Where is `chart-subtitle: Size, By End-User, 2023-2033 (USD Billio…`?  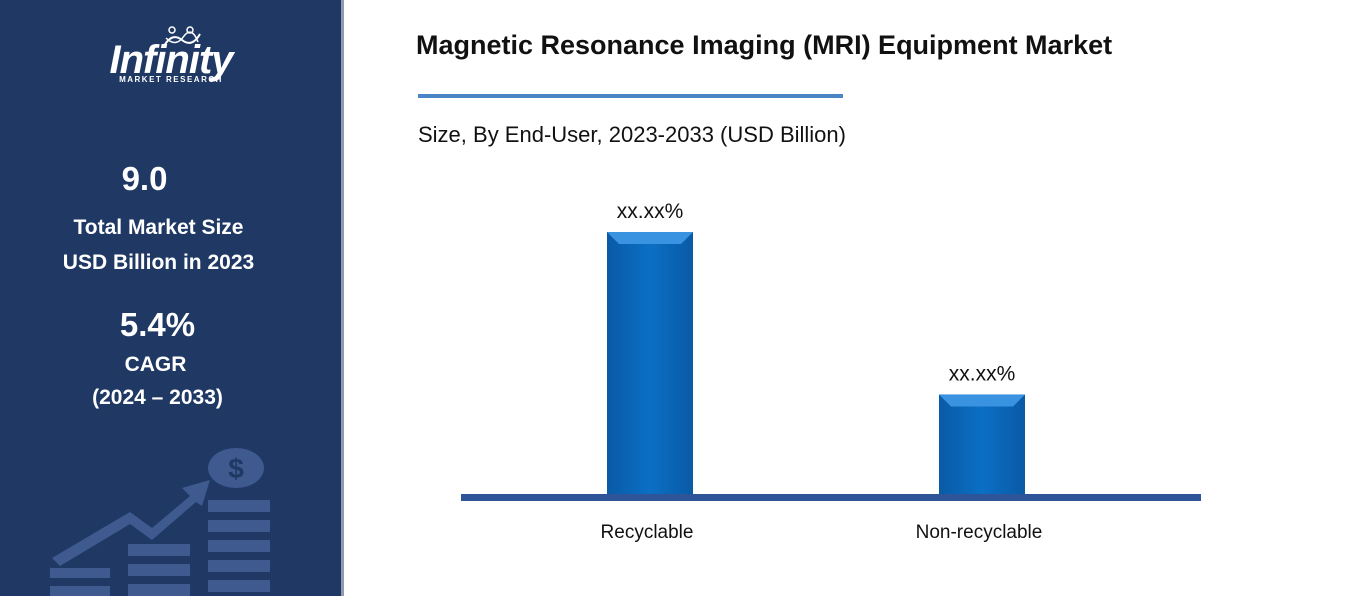 chart-subtitle: Size, By End-User, 2023-2033 (USD Billio… is located at coordinates (632, 134).